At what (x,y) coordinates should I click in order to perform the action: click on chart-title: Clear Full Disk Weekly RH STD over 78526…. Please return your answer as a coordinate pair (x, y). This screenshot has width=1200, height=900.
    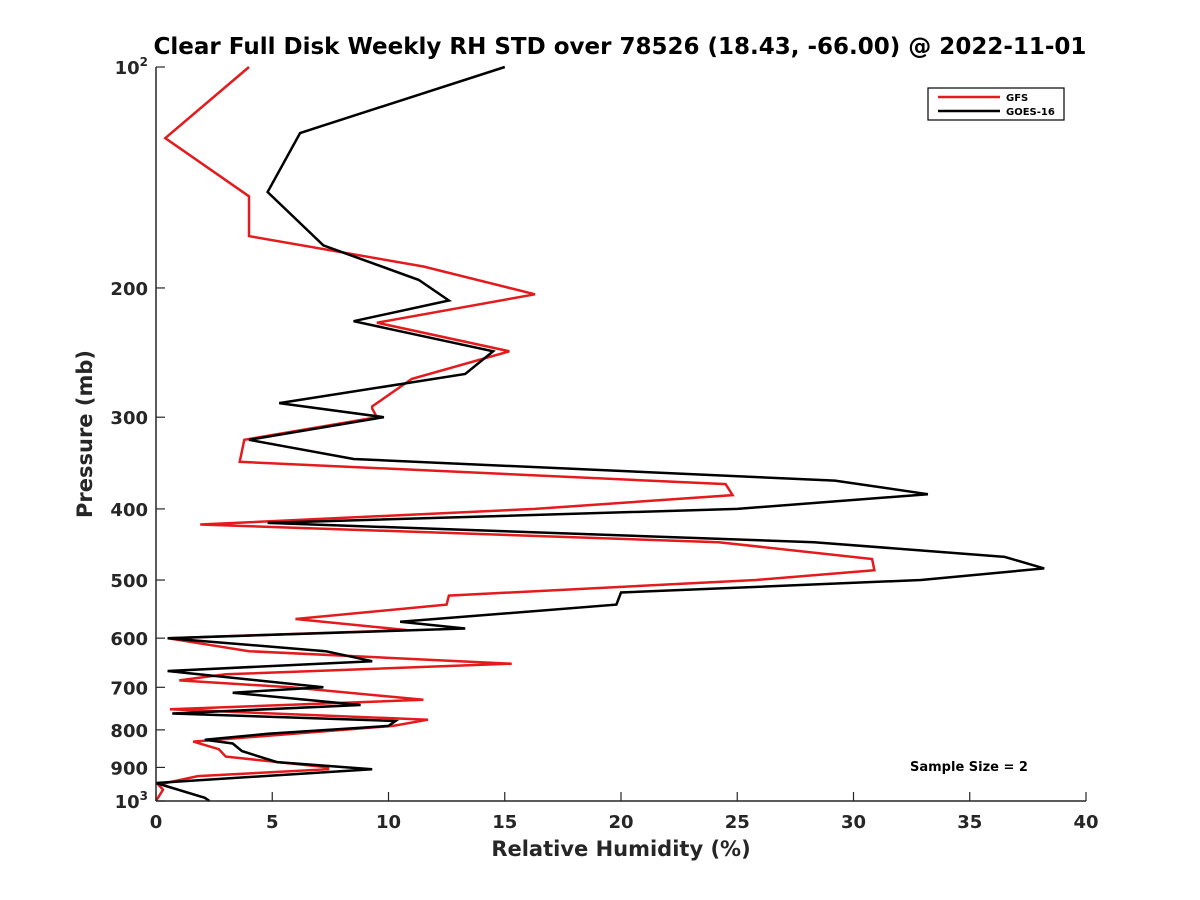
    Looking at the image, I should click on (620, 47).